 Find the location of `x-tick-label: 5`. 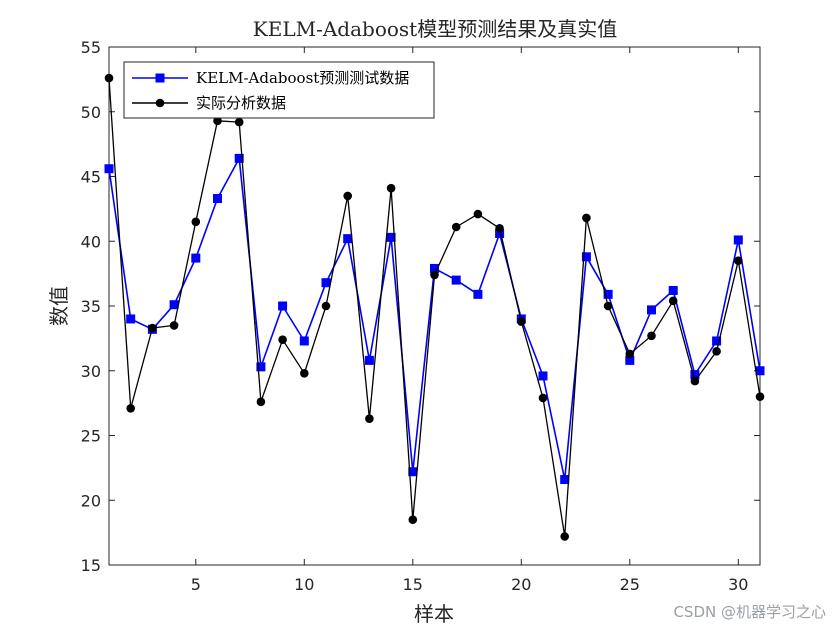

x-tick-label: 5 is located at coordinates (196, 584).